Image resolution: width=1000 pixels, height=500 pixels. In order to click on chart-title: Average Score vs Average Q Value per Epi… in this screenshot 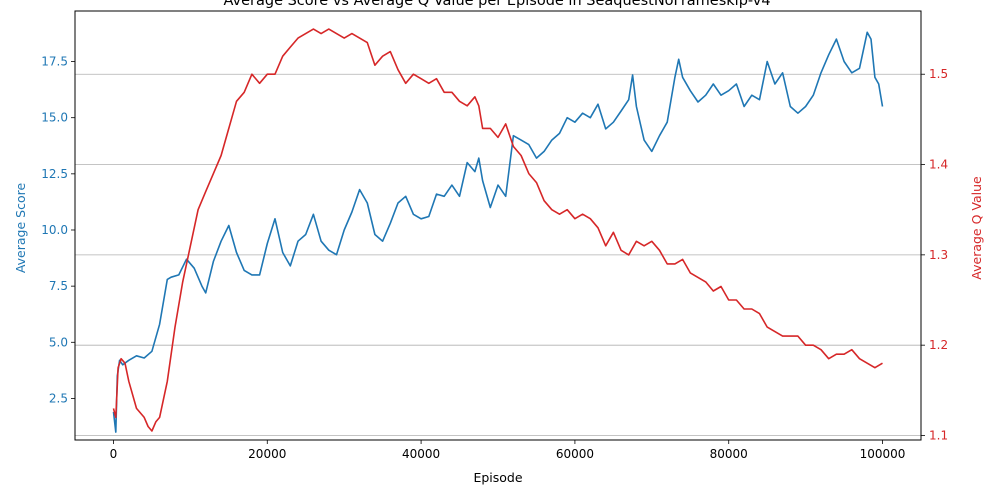, I will do `click(496, 4)`.